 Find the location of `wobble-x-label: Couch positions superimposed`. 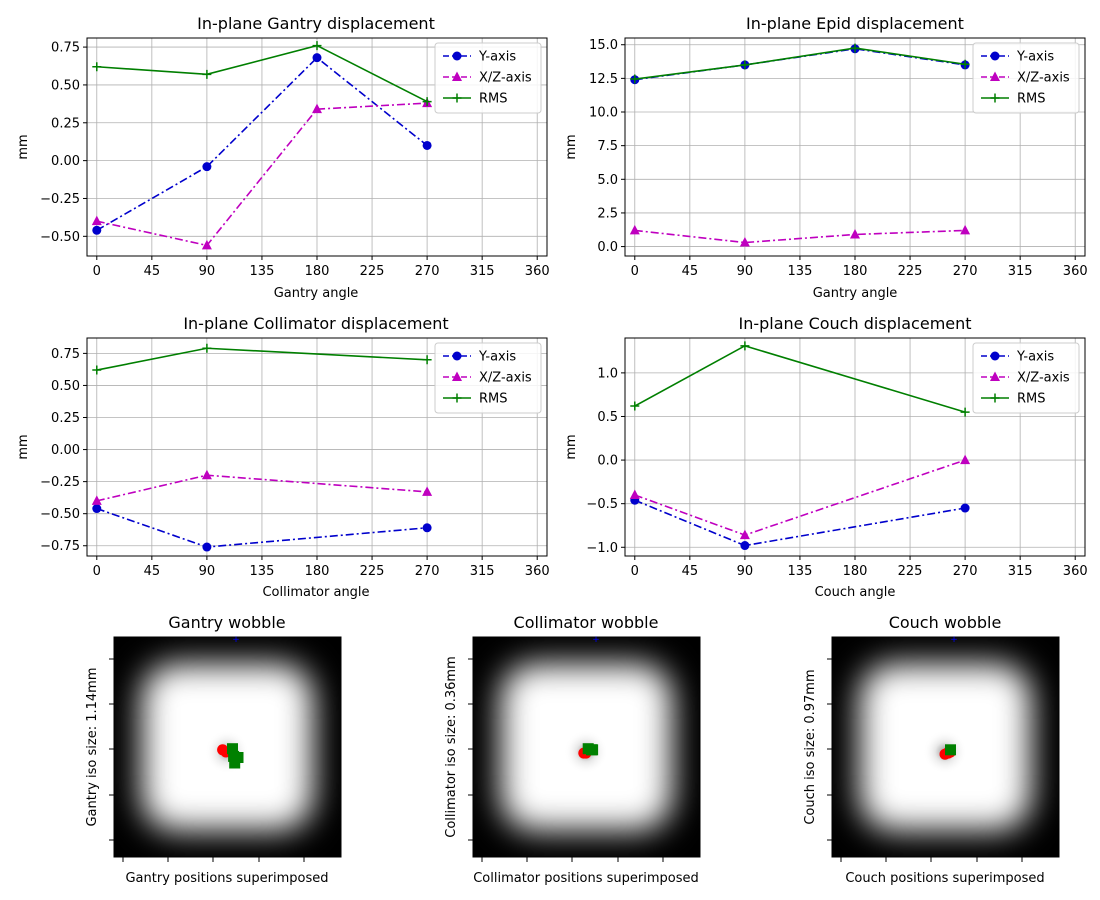

wobble-x-label: Couch positions superimposed is located at coordinates (944, 878).